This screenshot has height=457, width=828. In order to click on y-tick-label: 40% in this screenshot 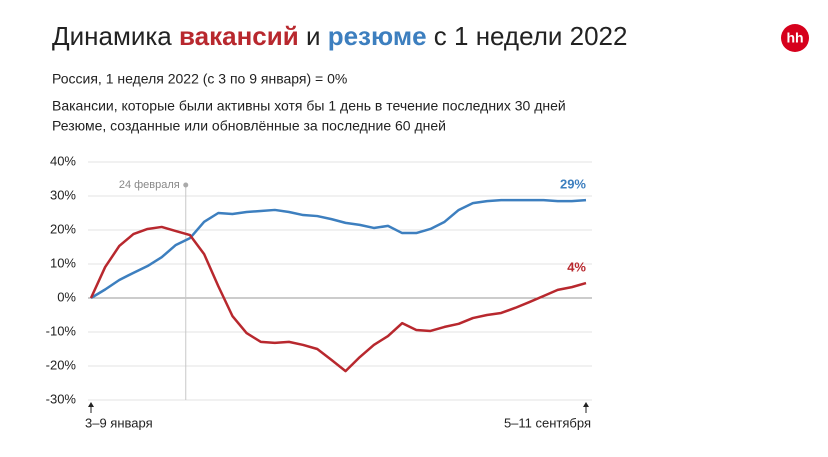, I will do `click(63, 160)`.